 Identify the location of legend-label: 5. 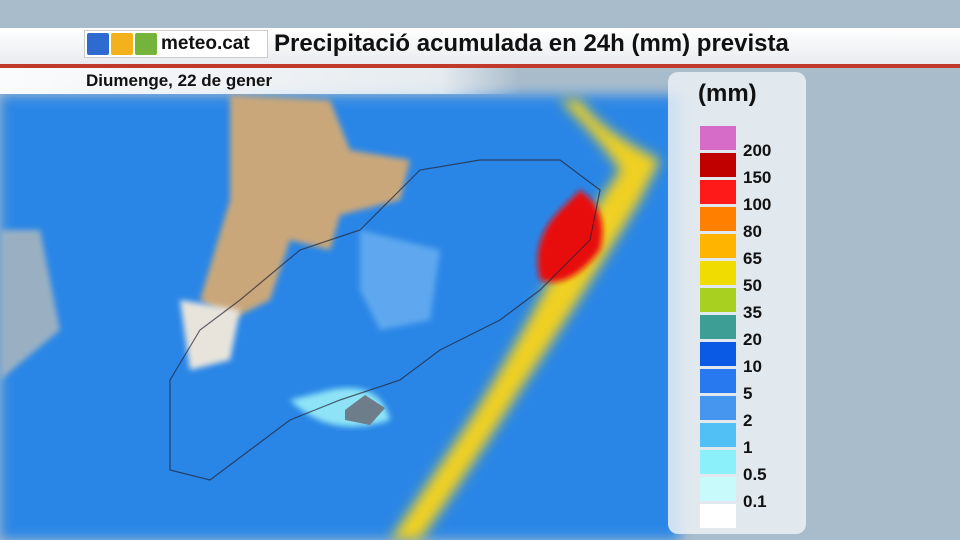
(748, 393).